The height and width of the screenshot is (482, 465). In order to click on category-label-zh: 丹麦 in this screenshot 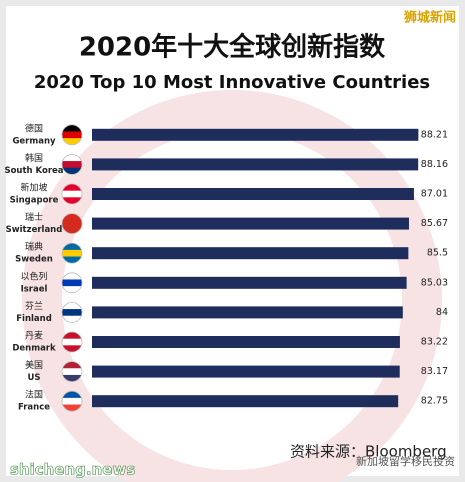, I will do `click(34, 336)`.